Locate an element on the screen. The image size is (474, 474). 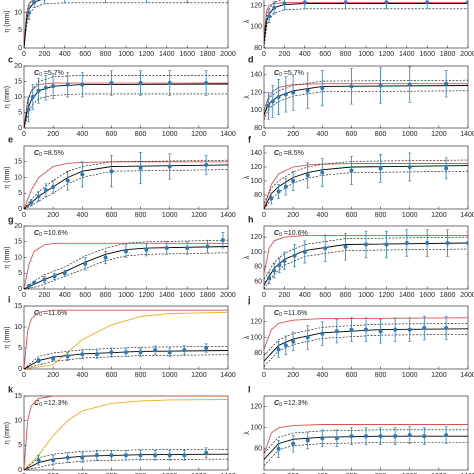
x-tick-label: 2000 is located at coordinates (228, 54).